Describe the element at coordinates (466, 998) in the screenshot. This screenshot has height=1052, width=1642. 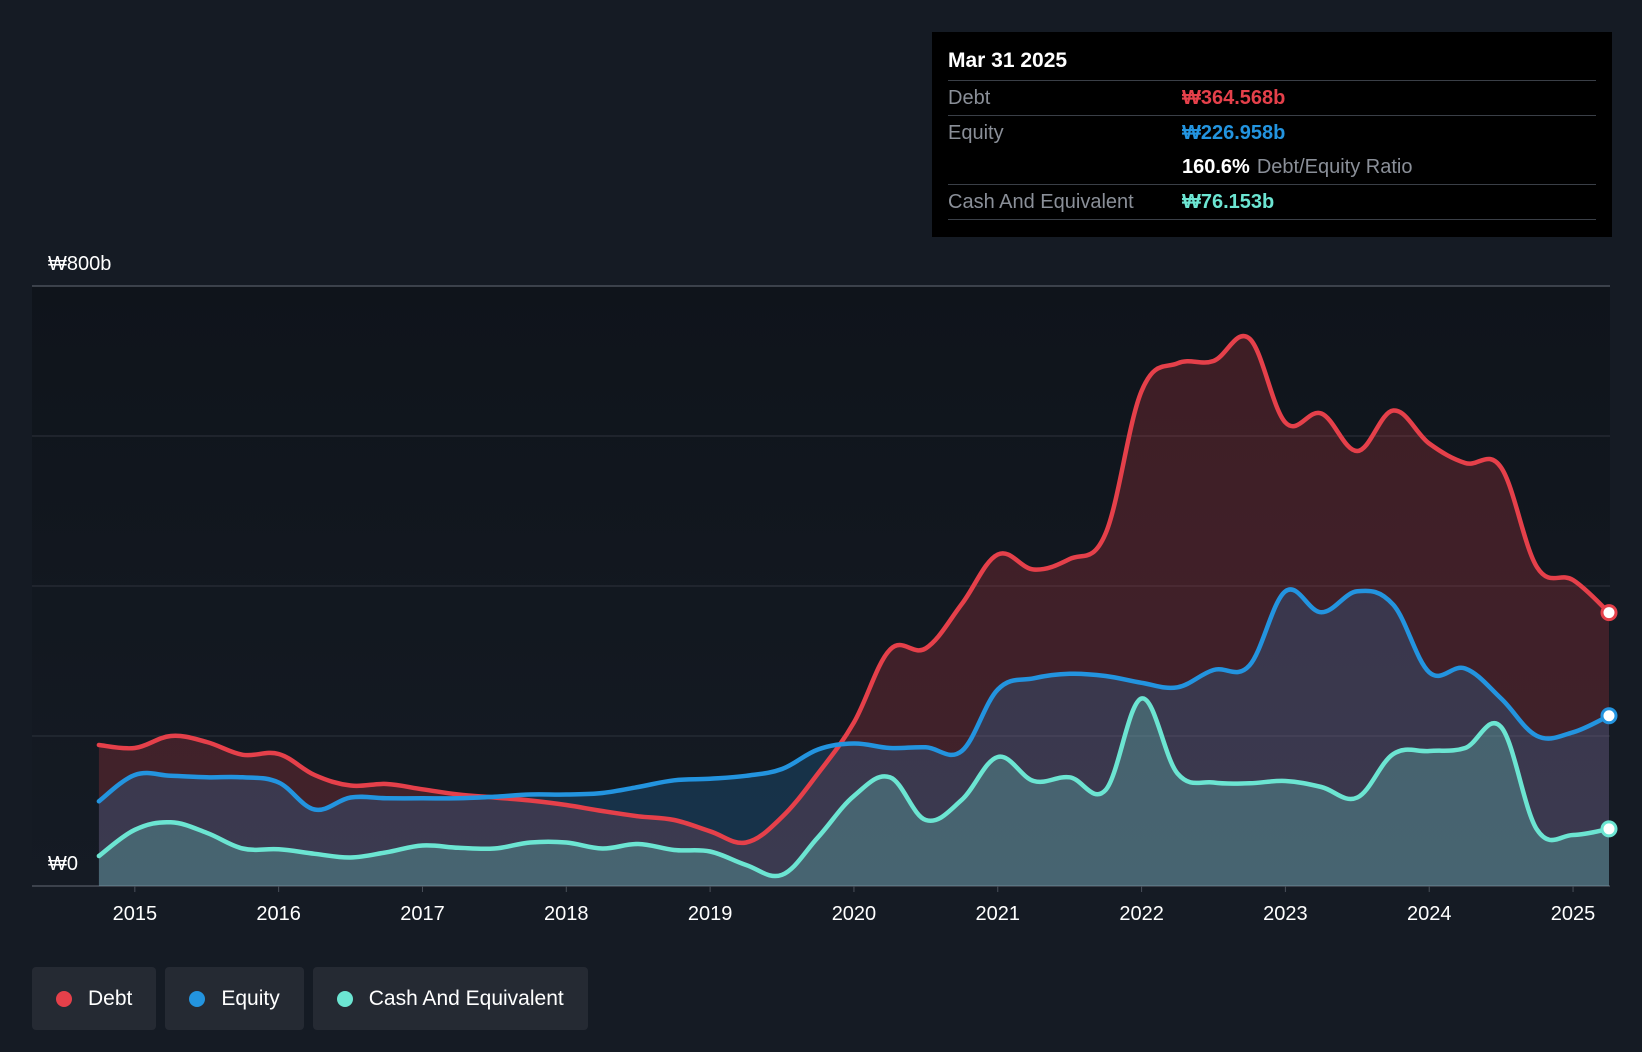
I see `legend-label-cash: Cash And Equivalent` at that location.